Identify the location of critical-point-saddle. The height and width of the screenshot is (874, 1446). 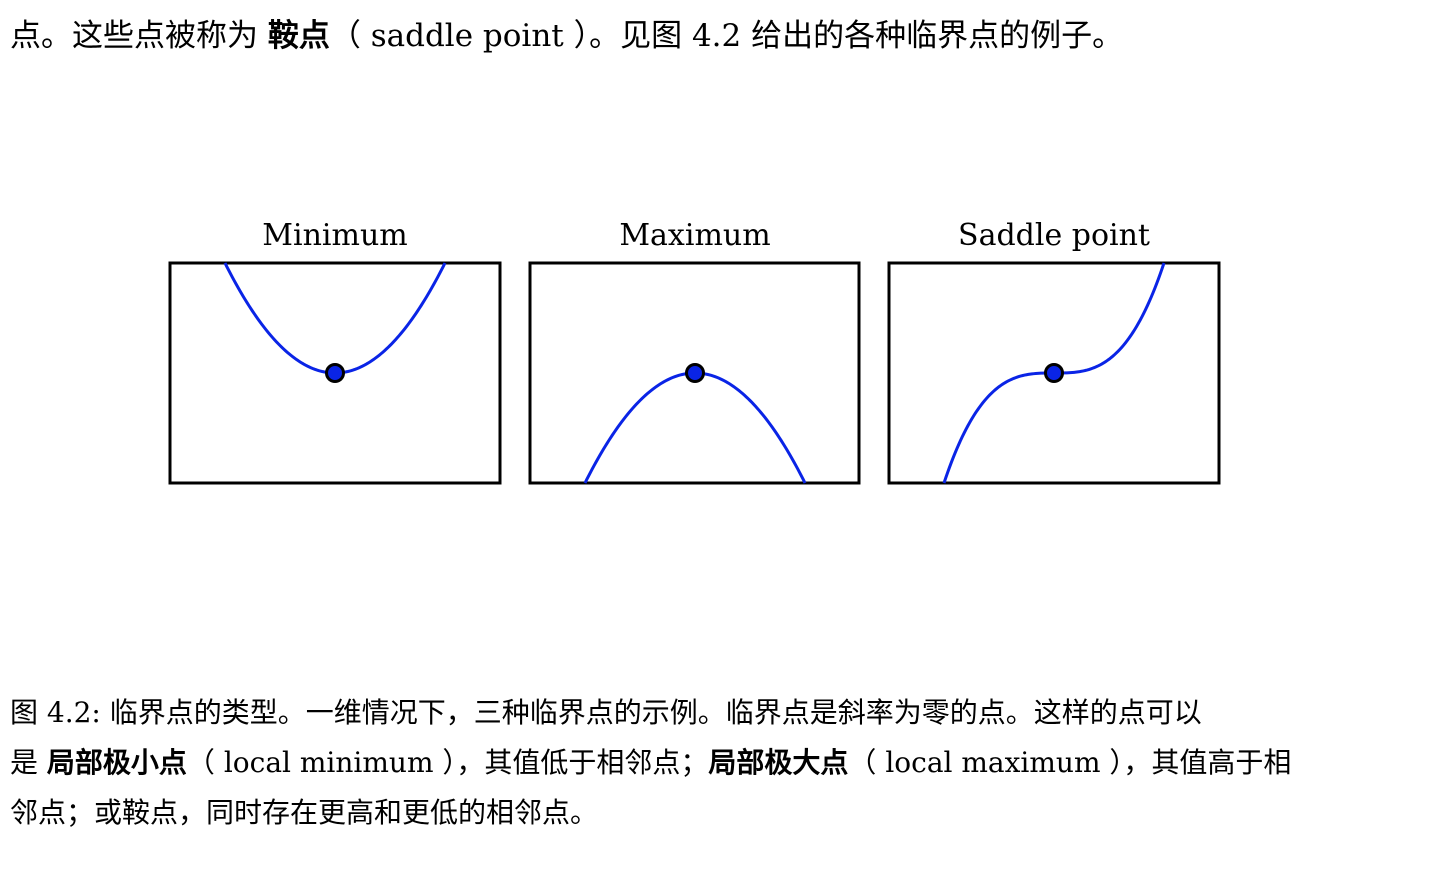
(1054, 373).